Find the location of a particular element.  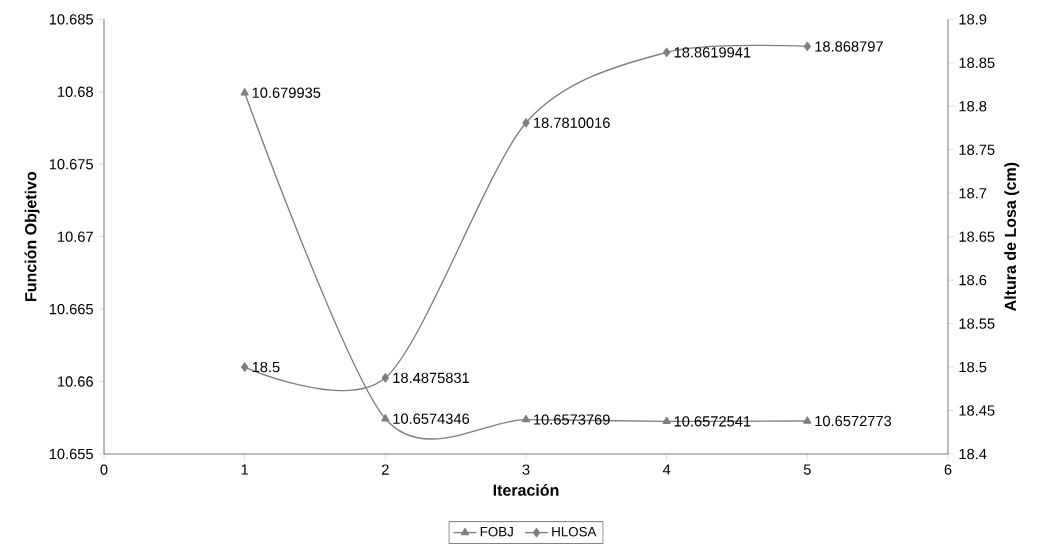

y-axis-title: Función Objetivo is located at coordinates (32, 236).